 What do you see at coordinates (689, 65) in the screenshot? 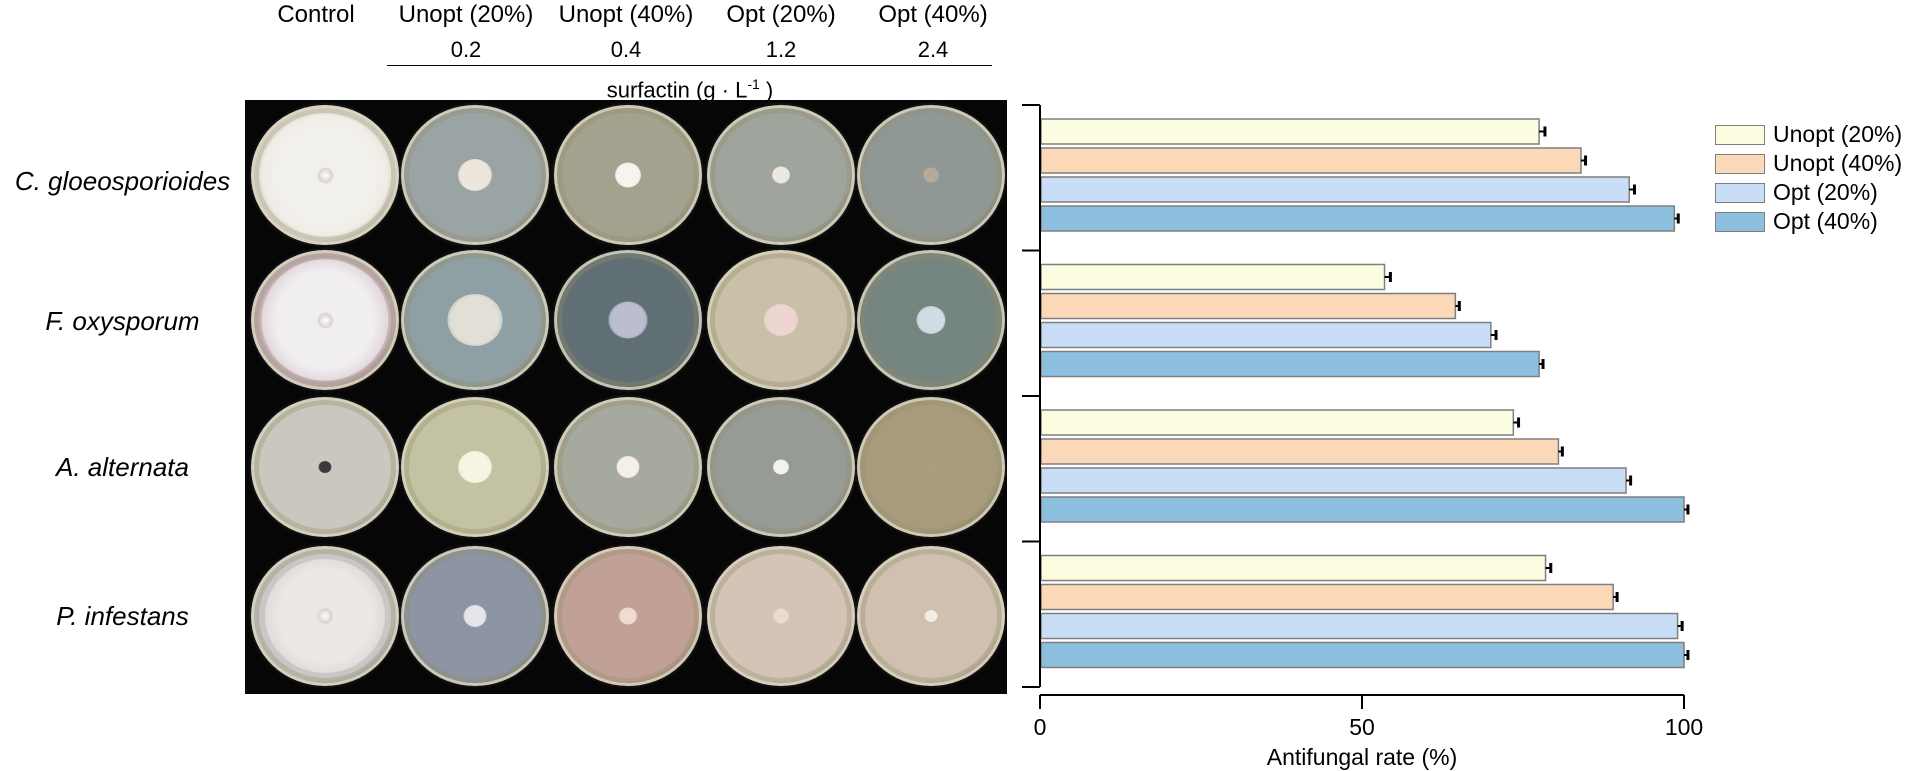
I see `concentration-bracket-line` at bounding box center [689, 65].